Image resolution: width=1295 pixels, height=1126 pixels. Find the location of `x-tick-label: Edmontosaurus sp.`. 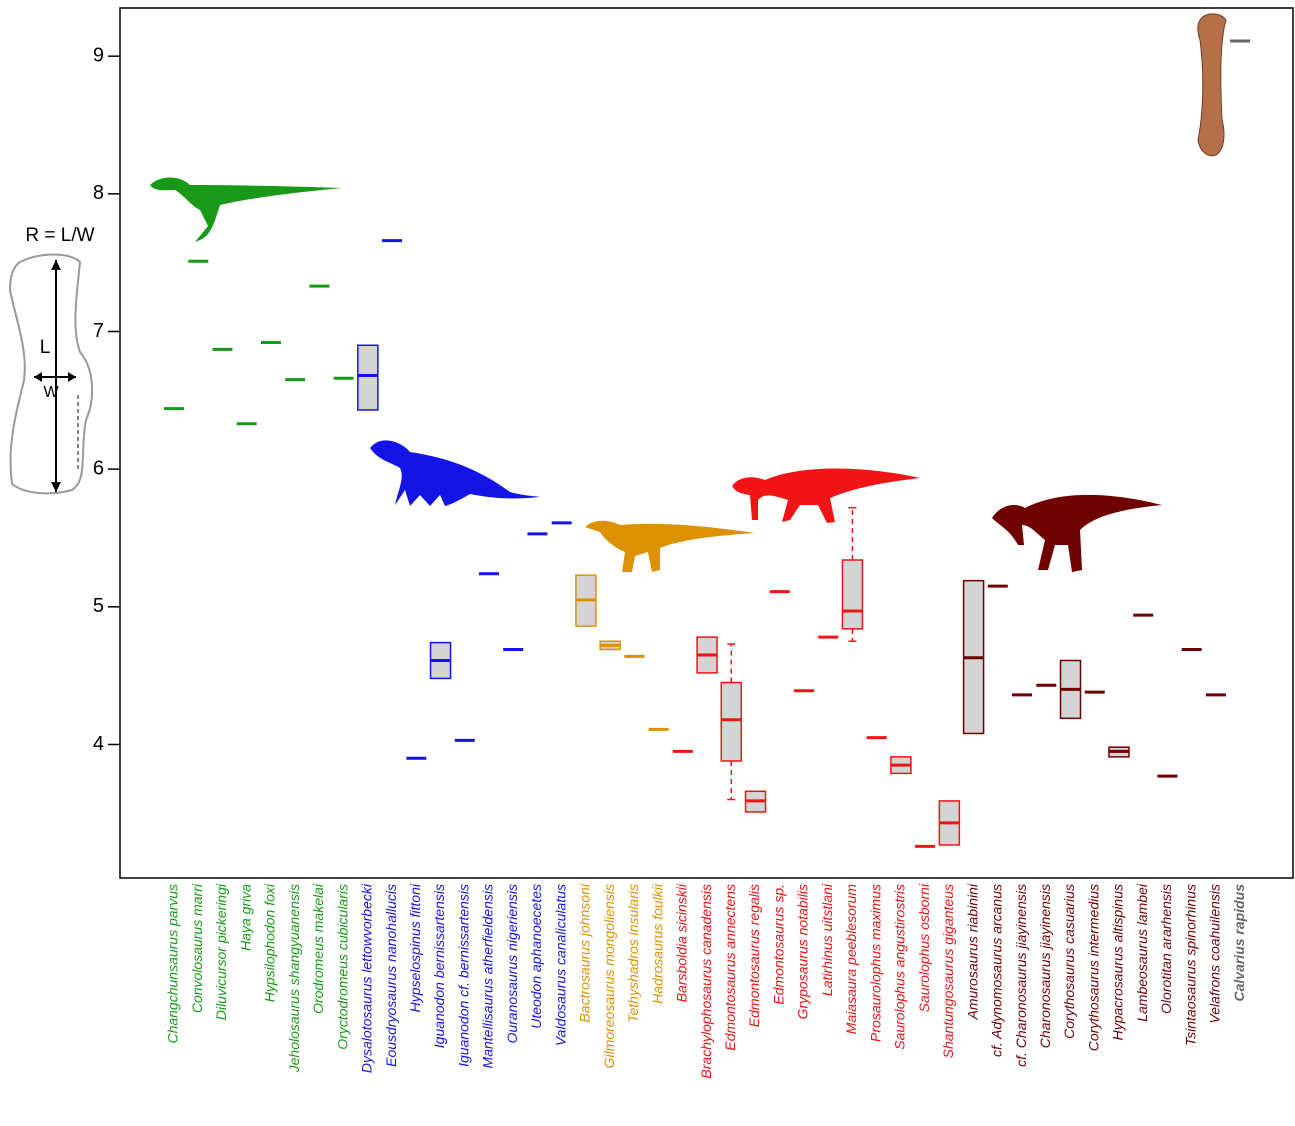

x-tick-label: Edmontosaurus sp. is located at coordinates (778, 944).